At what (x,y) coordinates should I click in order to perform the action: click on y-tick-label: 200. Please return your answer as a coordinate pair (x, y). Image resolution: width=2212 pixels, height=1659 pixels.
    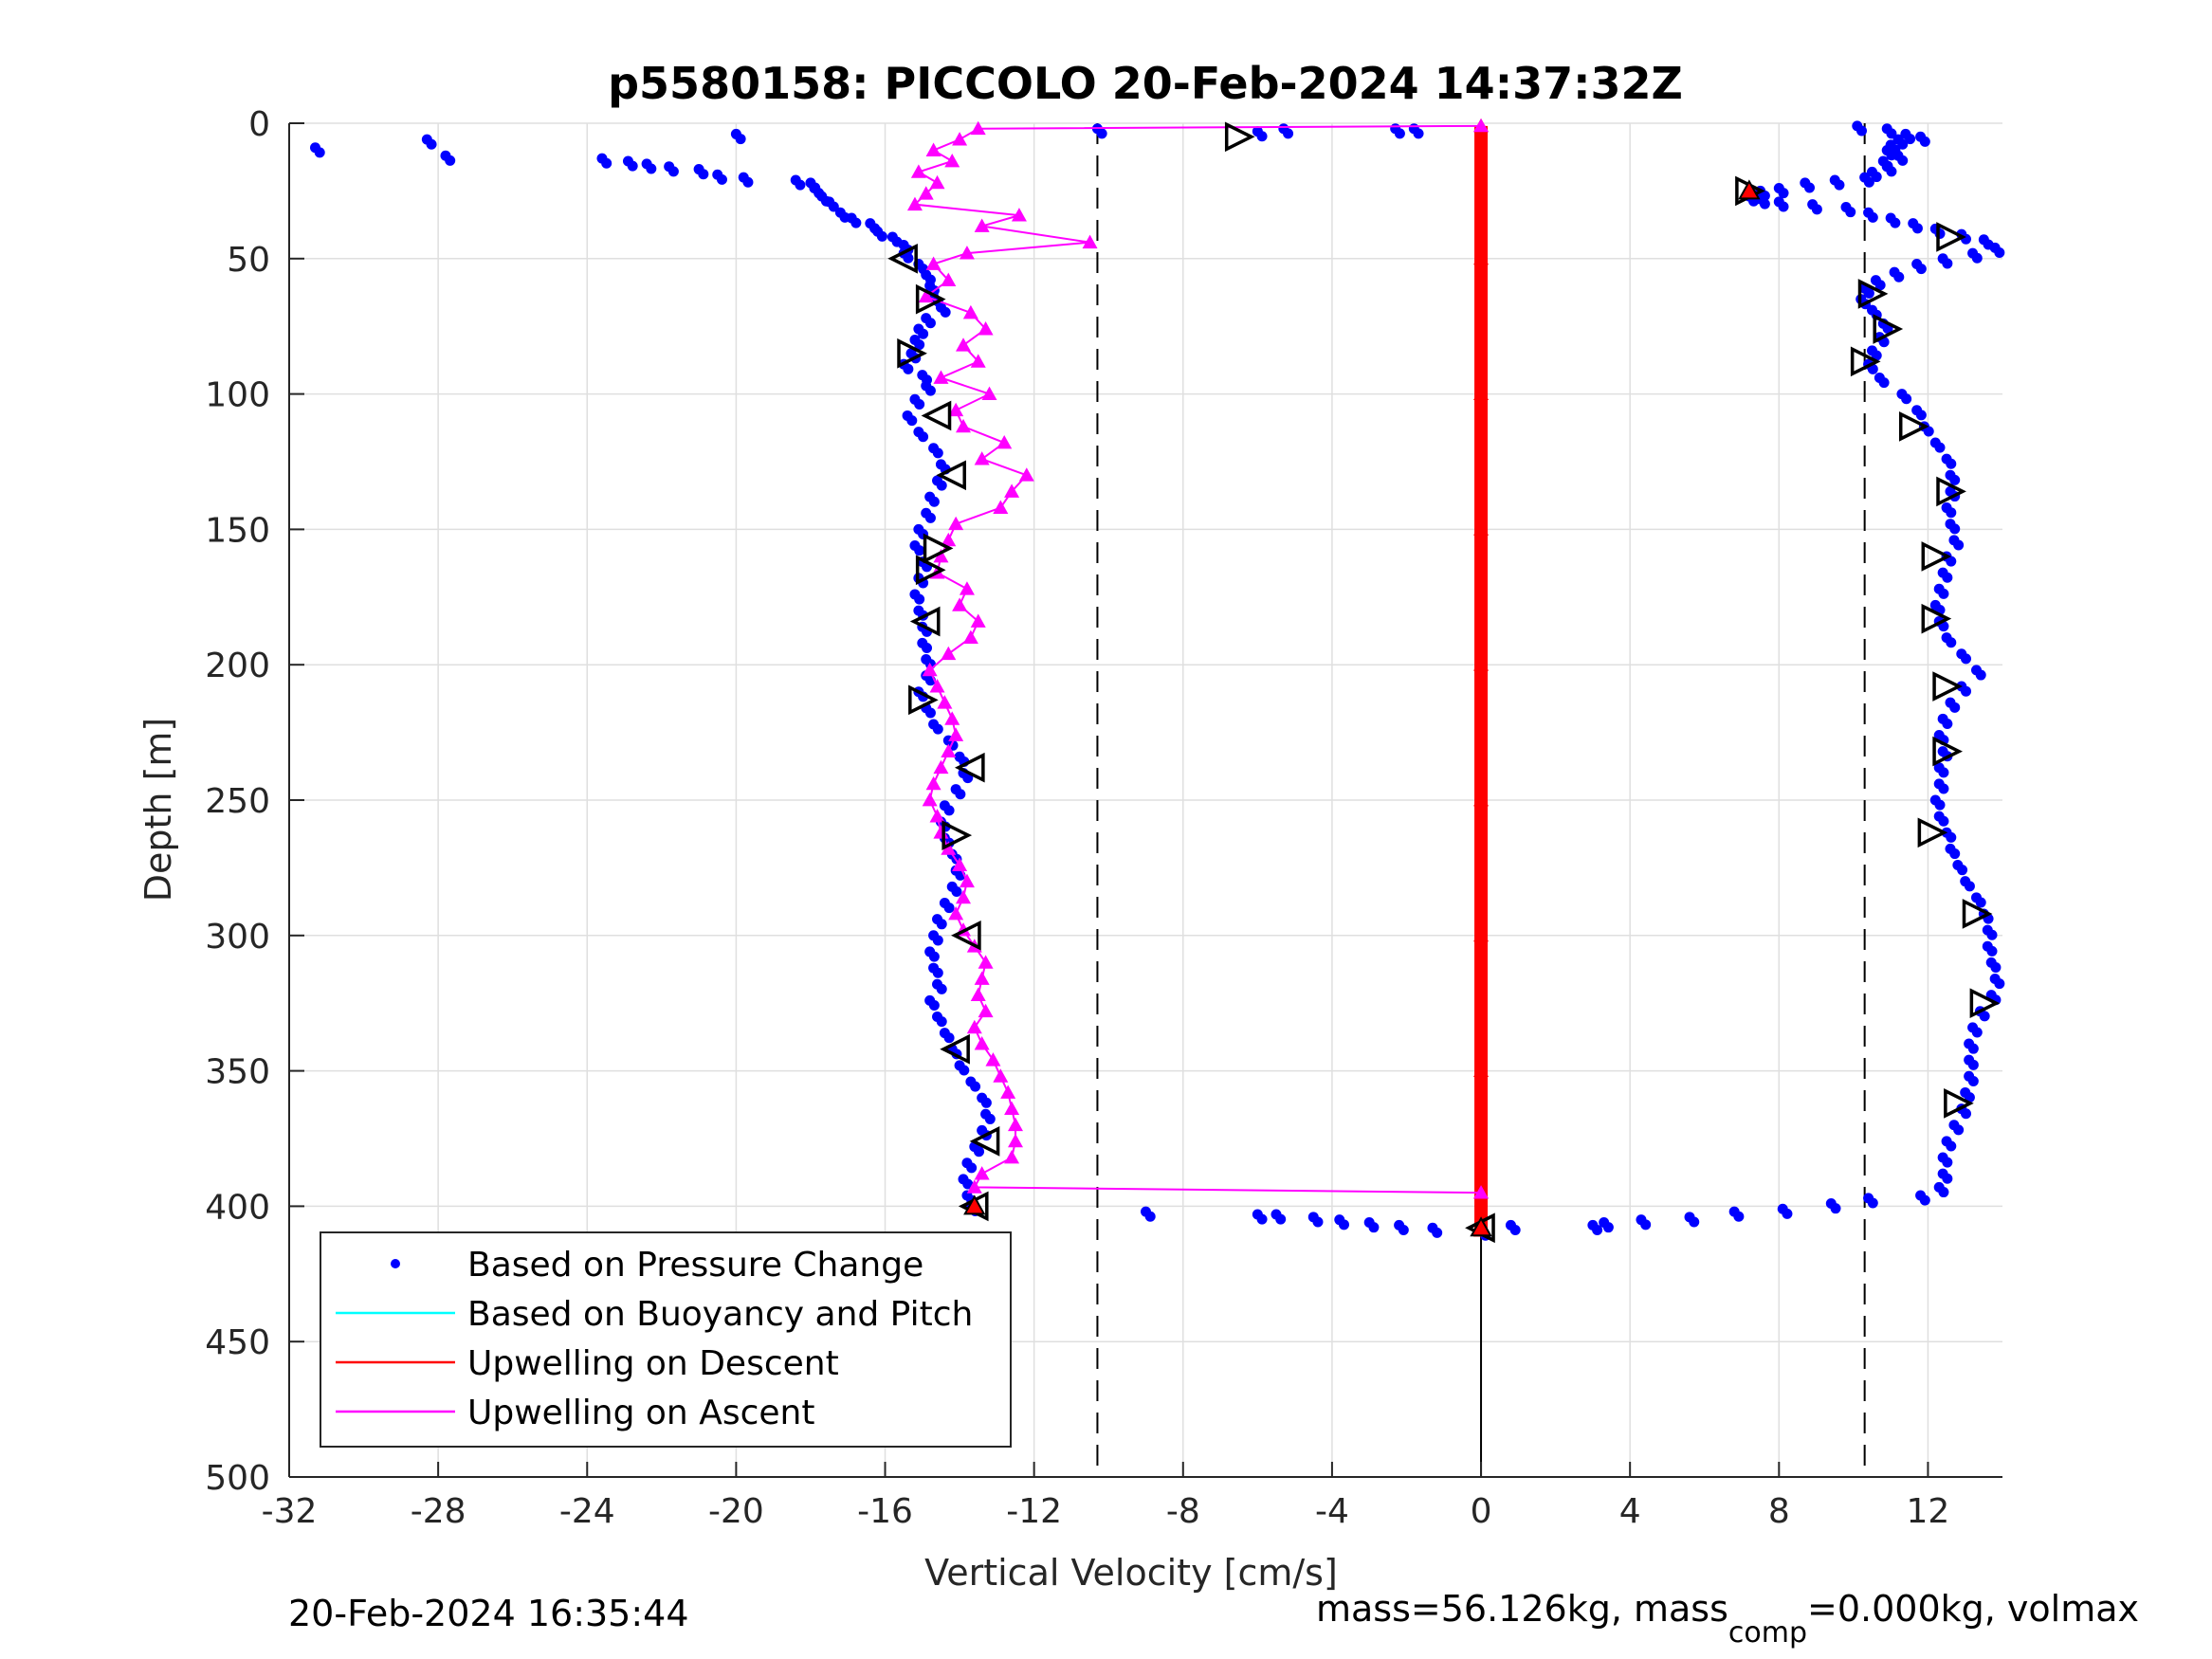
    Looking at the image, I should click on (237, 666).